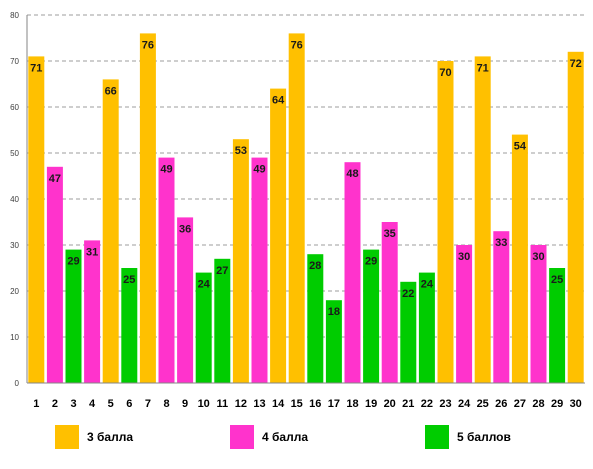 The image size is (593, 469). Describe the element at coordinates (73, 404) in the screenshot. I see `x-tick-label: 3` at that location.